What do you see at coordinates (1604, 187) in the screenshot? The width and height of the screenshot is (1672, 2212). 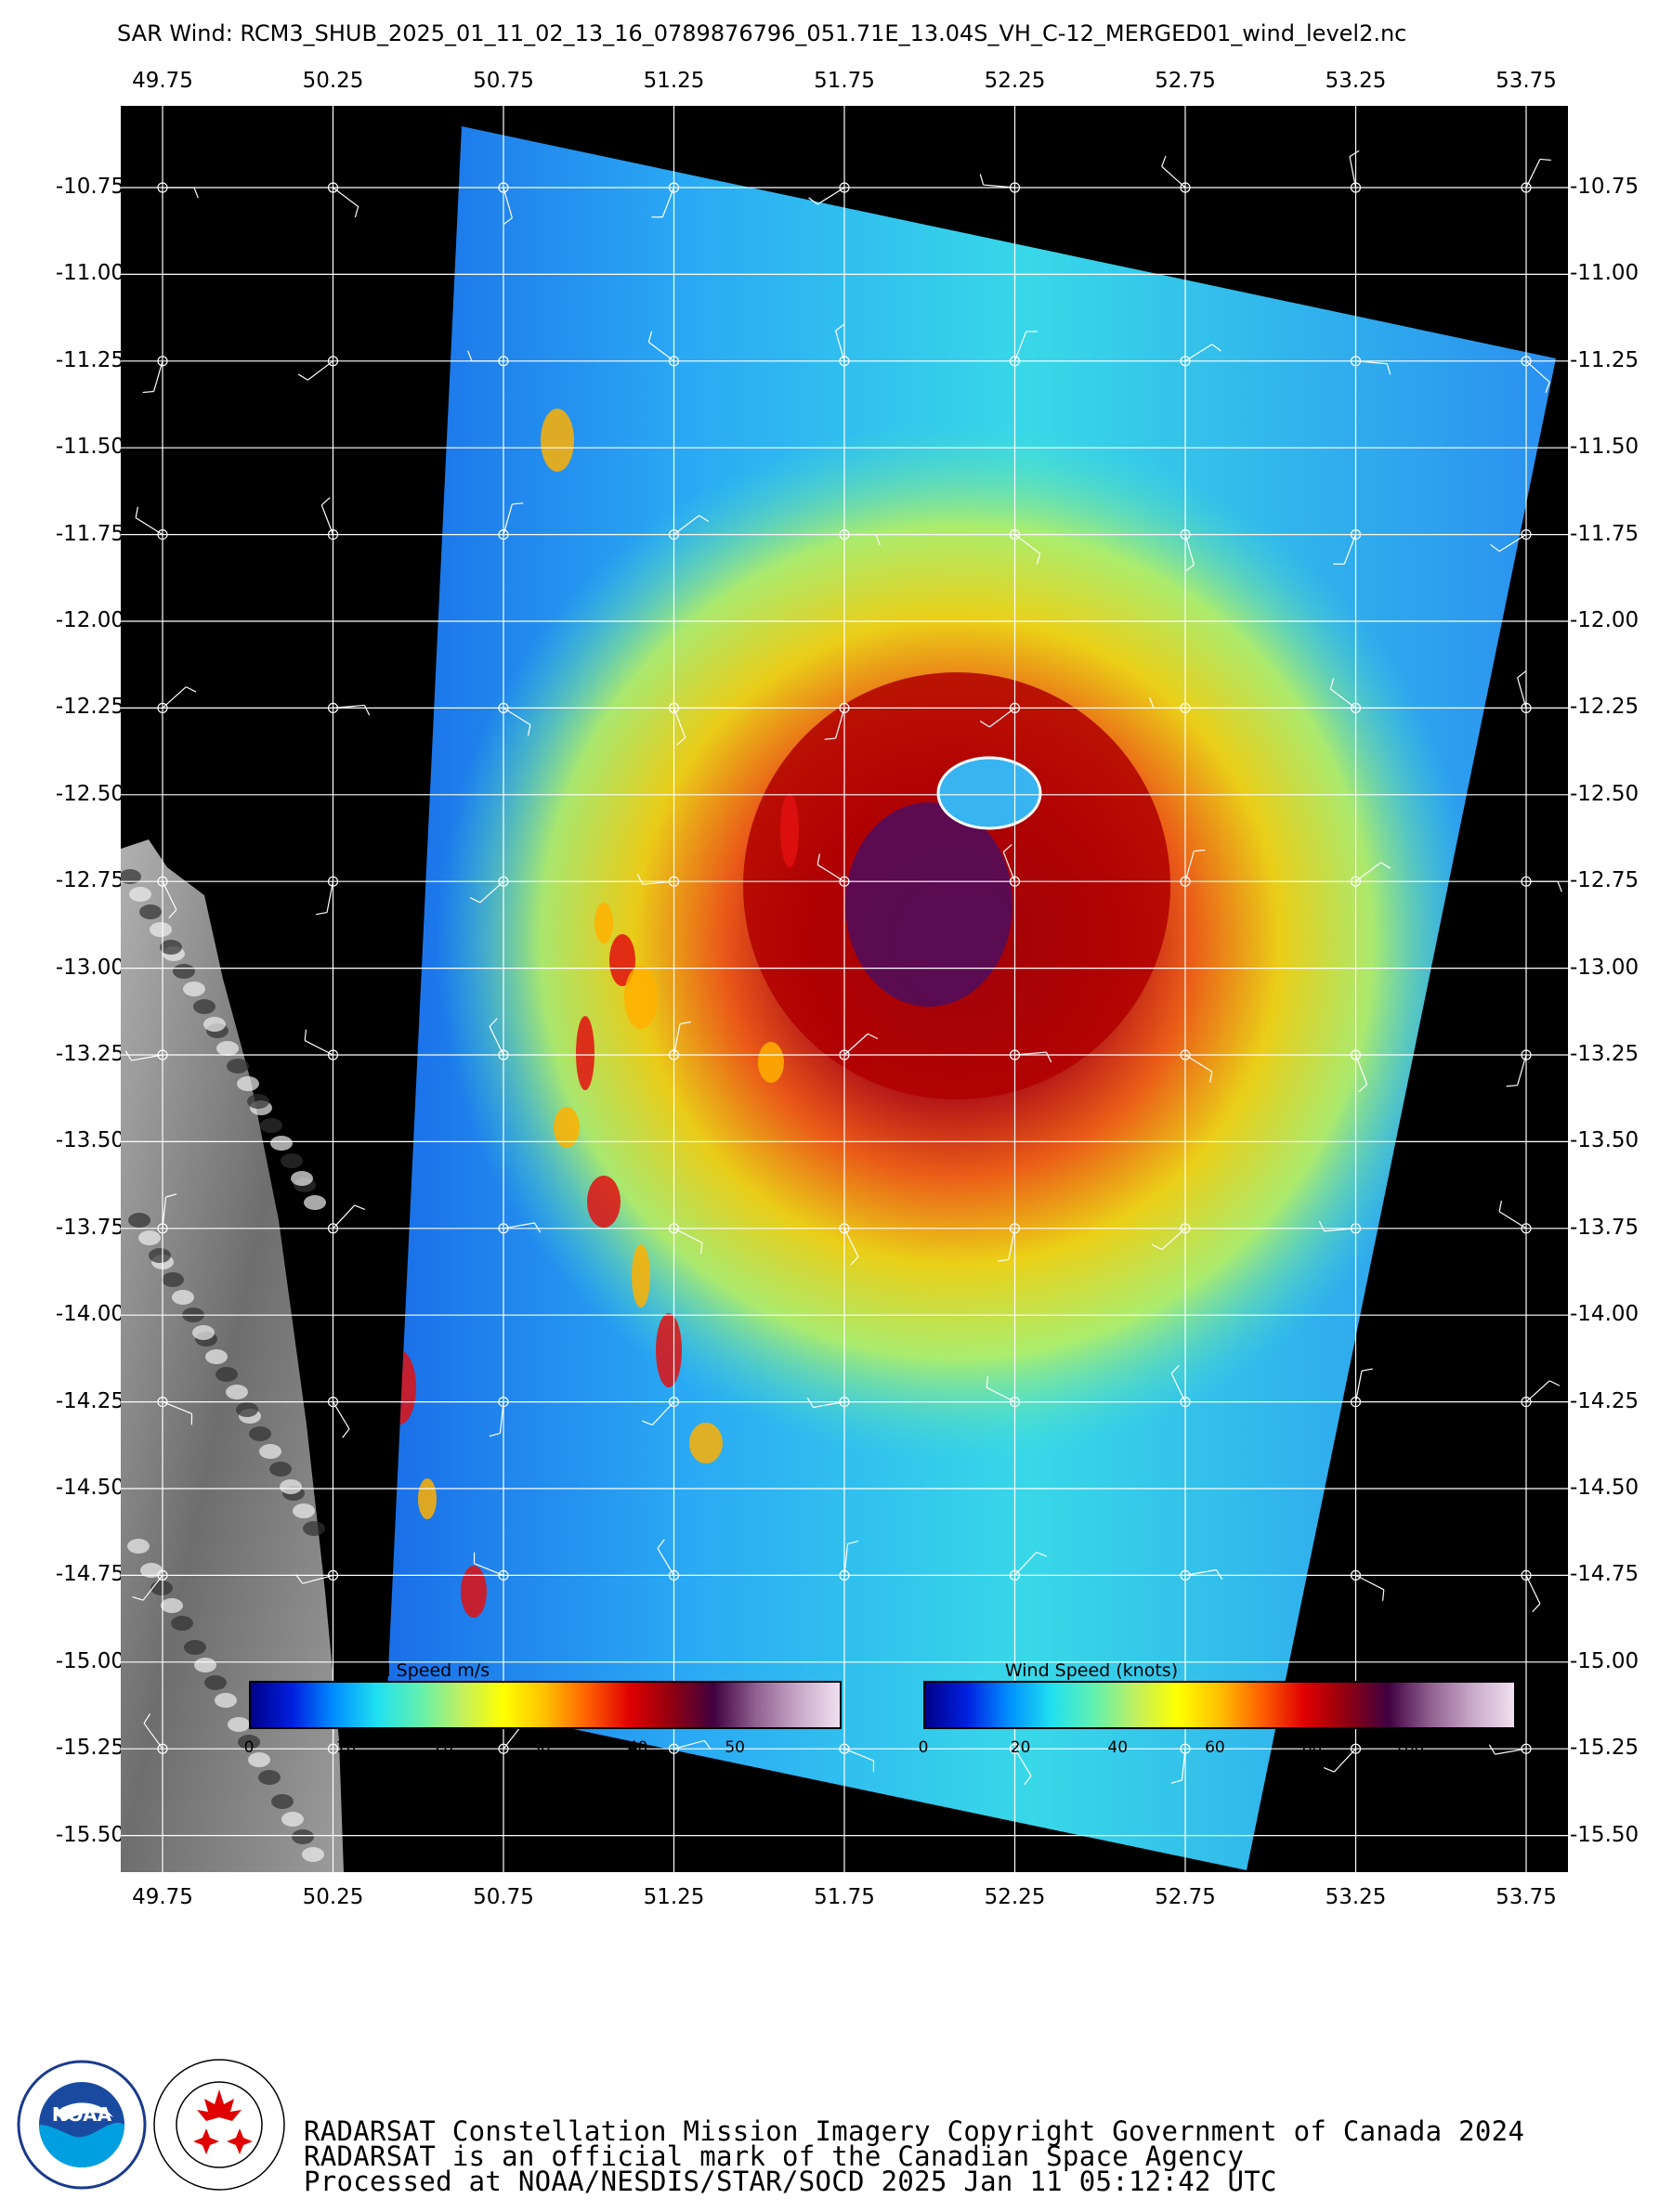 I see `right-lat-label: -10.75` at bounding box center [1604, 187].